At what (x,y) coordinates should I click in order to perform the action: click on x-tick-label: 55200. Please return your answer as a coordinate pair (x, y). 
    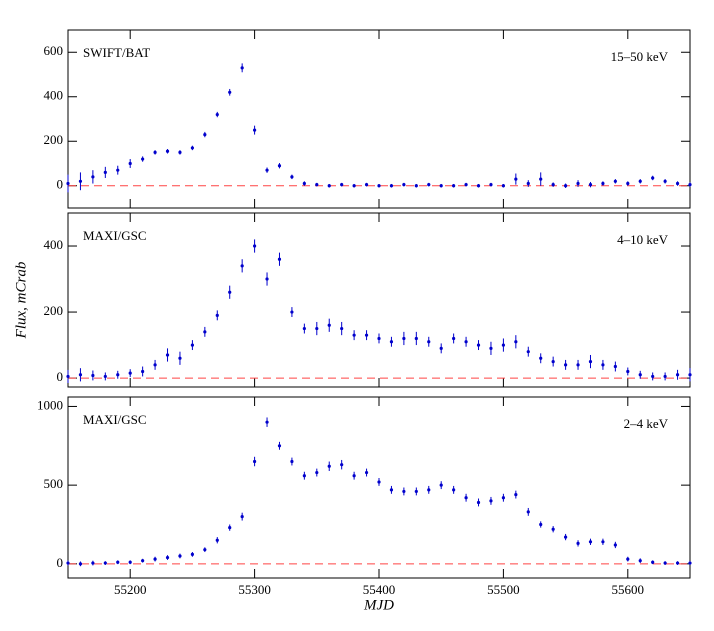
    Looking at the image, I should click on (130, 589).